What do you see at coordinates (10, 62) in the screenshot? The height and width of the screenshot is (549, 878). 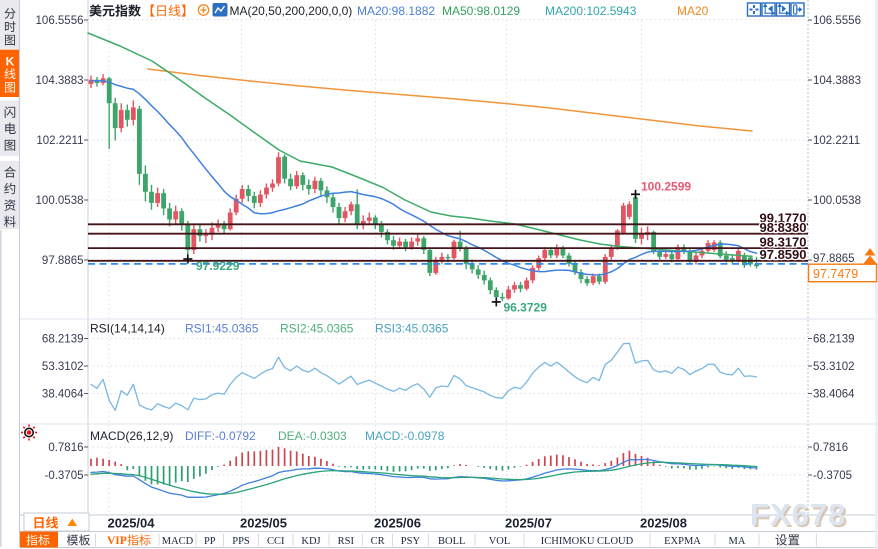 I see `svg-text: K` at bounding box center [10, 62].